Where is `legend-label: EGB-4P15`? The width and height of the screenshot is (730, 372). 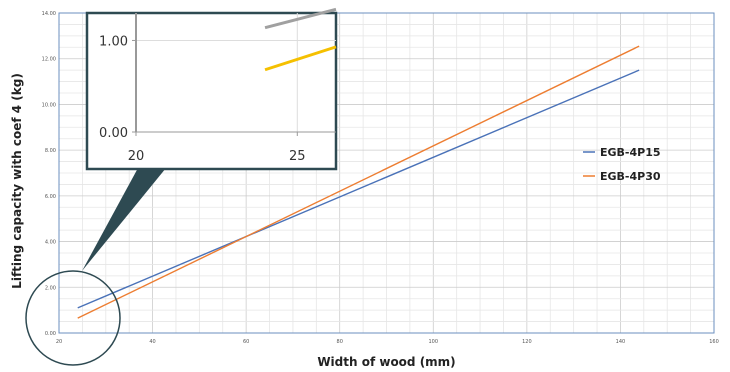 legend-label: EGB-4P15 is located at coordinates (630, 152).